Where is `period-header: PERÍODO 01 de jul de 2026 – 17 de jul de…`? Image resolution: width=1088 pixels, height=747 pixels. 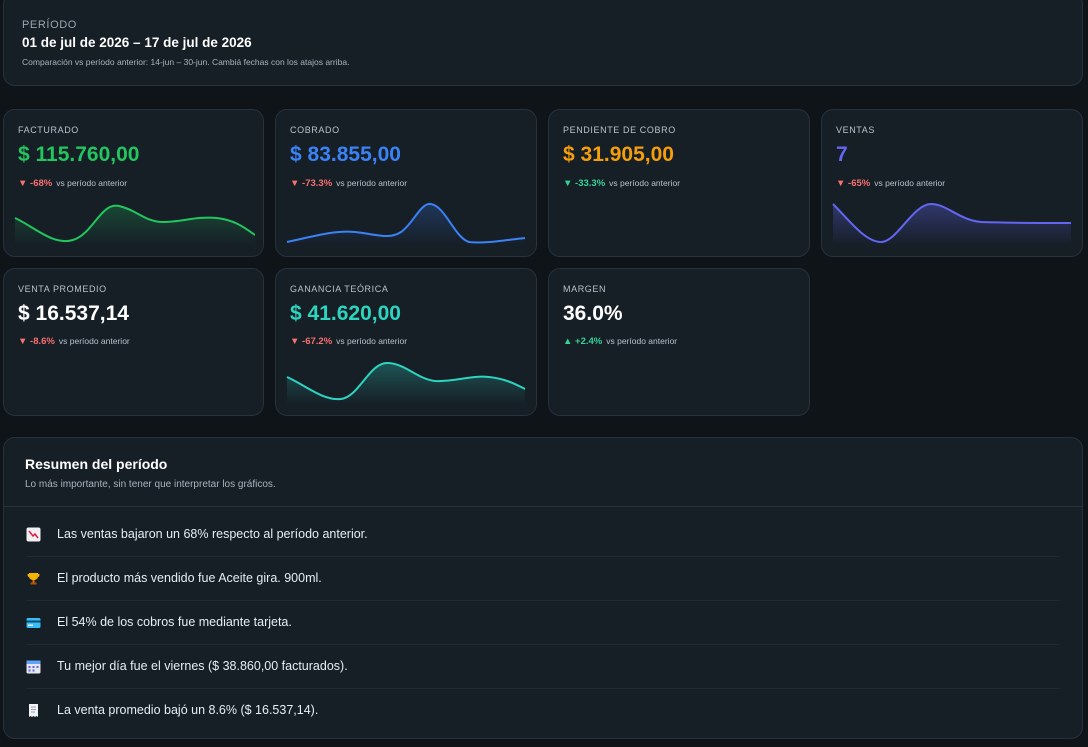
period-header: PERÍODO 01 de jul de 2026 – 17 de jul de… is located at coordinates (543, 43).